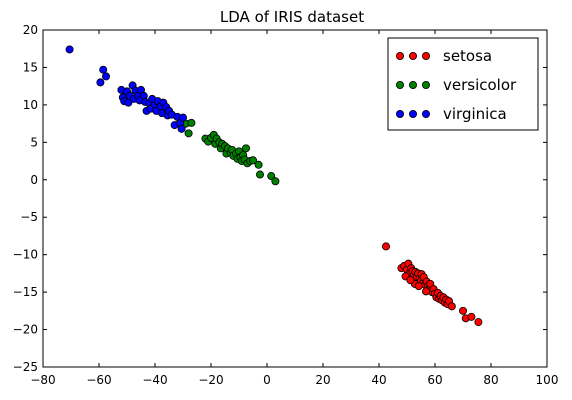  What do you see at coordinates (30, 30) in the screenshot?
I see `y-tick-label: 20` at bounding box center [30, 30].